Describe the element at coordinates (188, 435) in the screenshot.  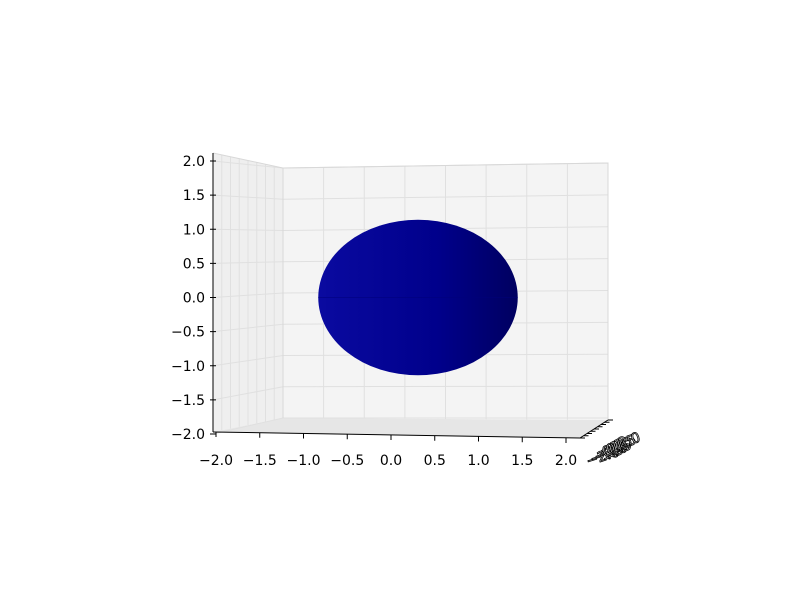
I see `z-tick-label: −2.0` at that location.